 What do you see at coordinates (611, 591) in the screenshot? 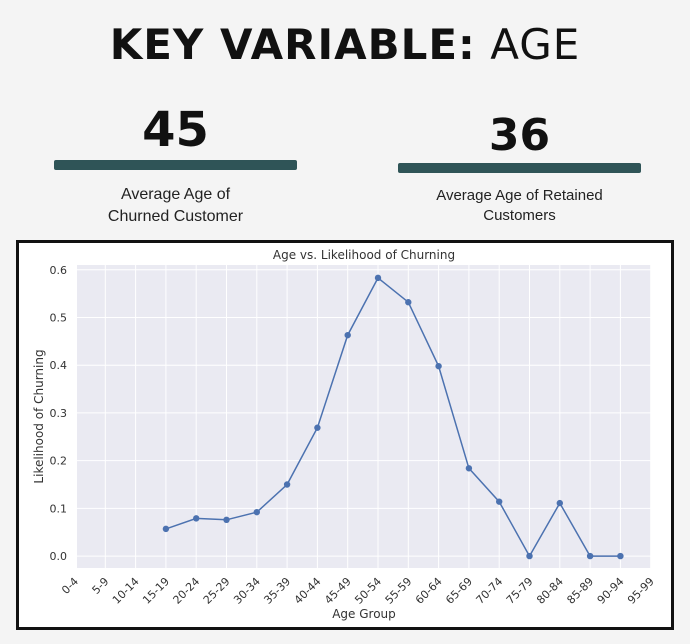
I see `x-tick-label: 90-94` at bounding box center [611, 591].